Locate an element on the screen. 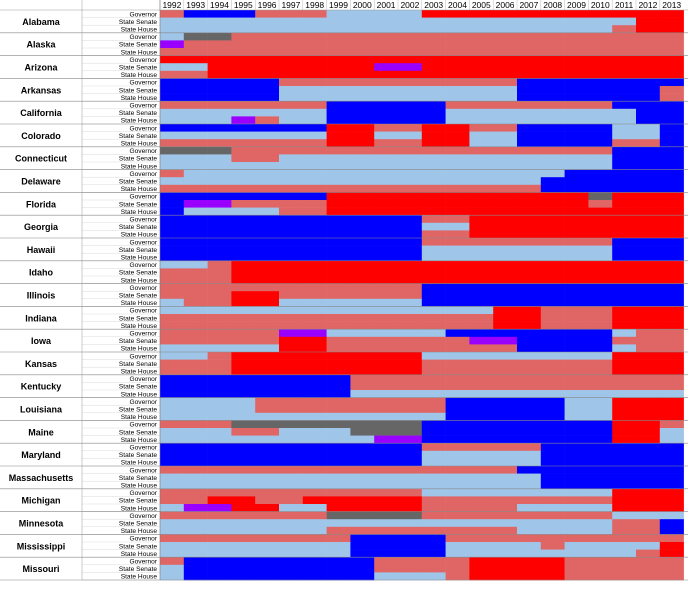 The image size is (688, 600). cell-mississippi-2-1997 is located at coordinates (291, 553).